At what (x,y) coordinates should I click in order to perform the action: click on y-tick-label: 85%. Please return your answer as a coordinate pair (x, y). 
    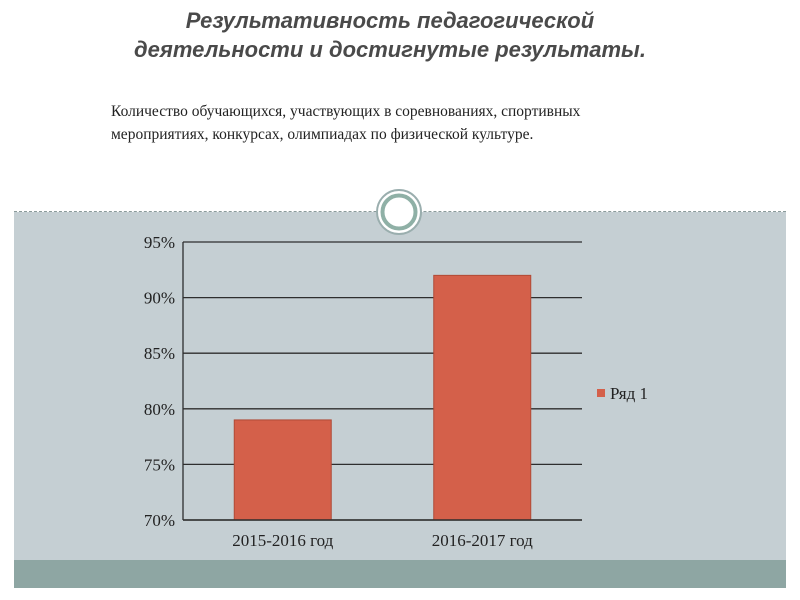
    Looking at the image, I should click on (159, 353).